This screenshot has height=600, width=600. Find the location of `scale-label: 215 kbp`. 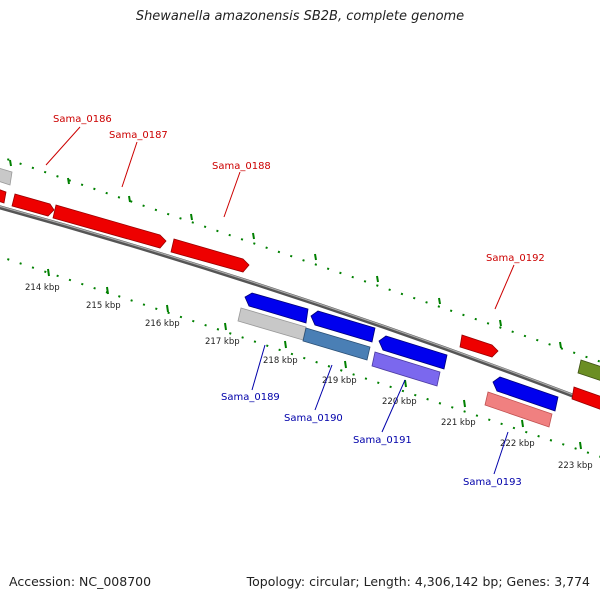

scale-label: 215 kbp is located at coordinates (103, 306).